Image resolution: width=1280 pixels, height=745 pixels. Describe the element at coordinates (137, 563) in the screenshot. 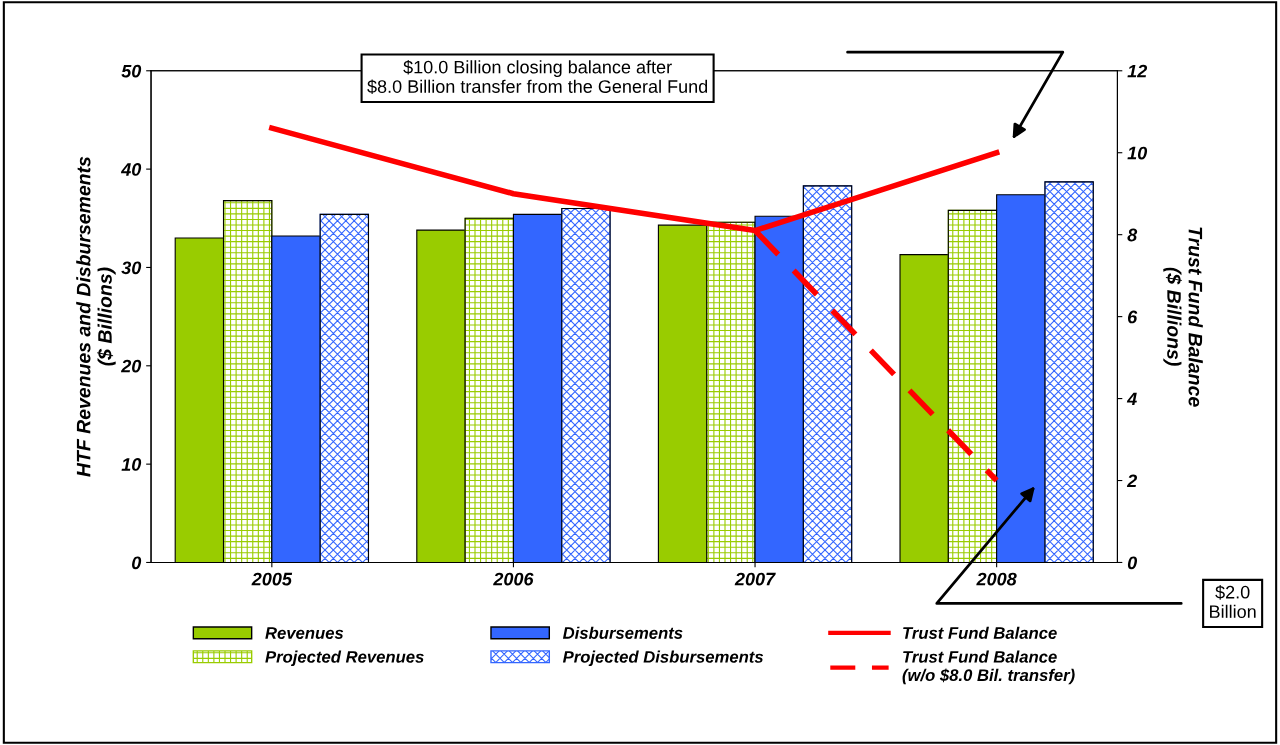

I see `y-tick-label: 0` at that location.